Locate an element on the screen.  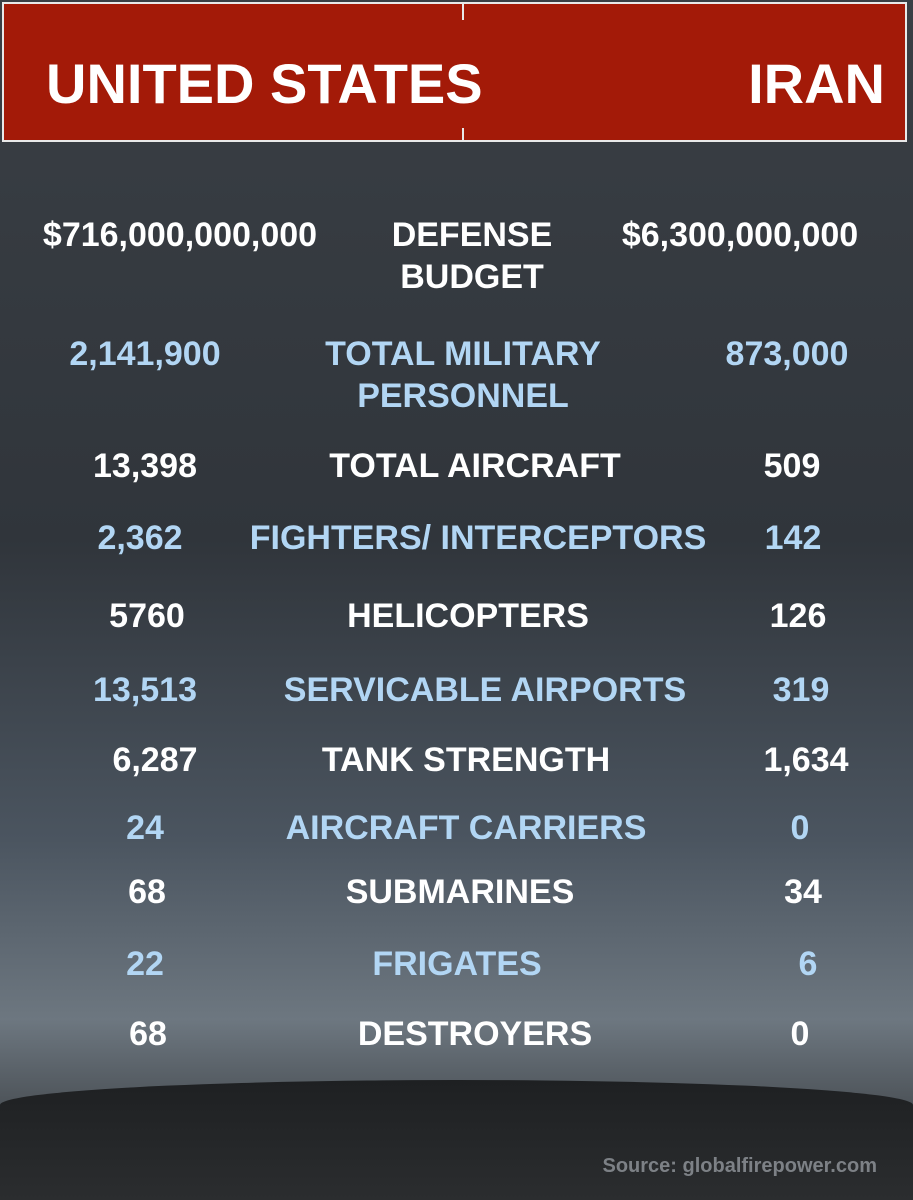
us-value: 22 is located at coordinates (145, 964).